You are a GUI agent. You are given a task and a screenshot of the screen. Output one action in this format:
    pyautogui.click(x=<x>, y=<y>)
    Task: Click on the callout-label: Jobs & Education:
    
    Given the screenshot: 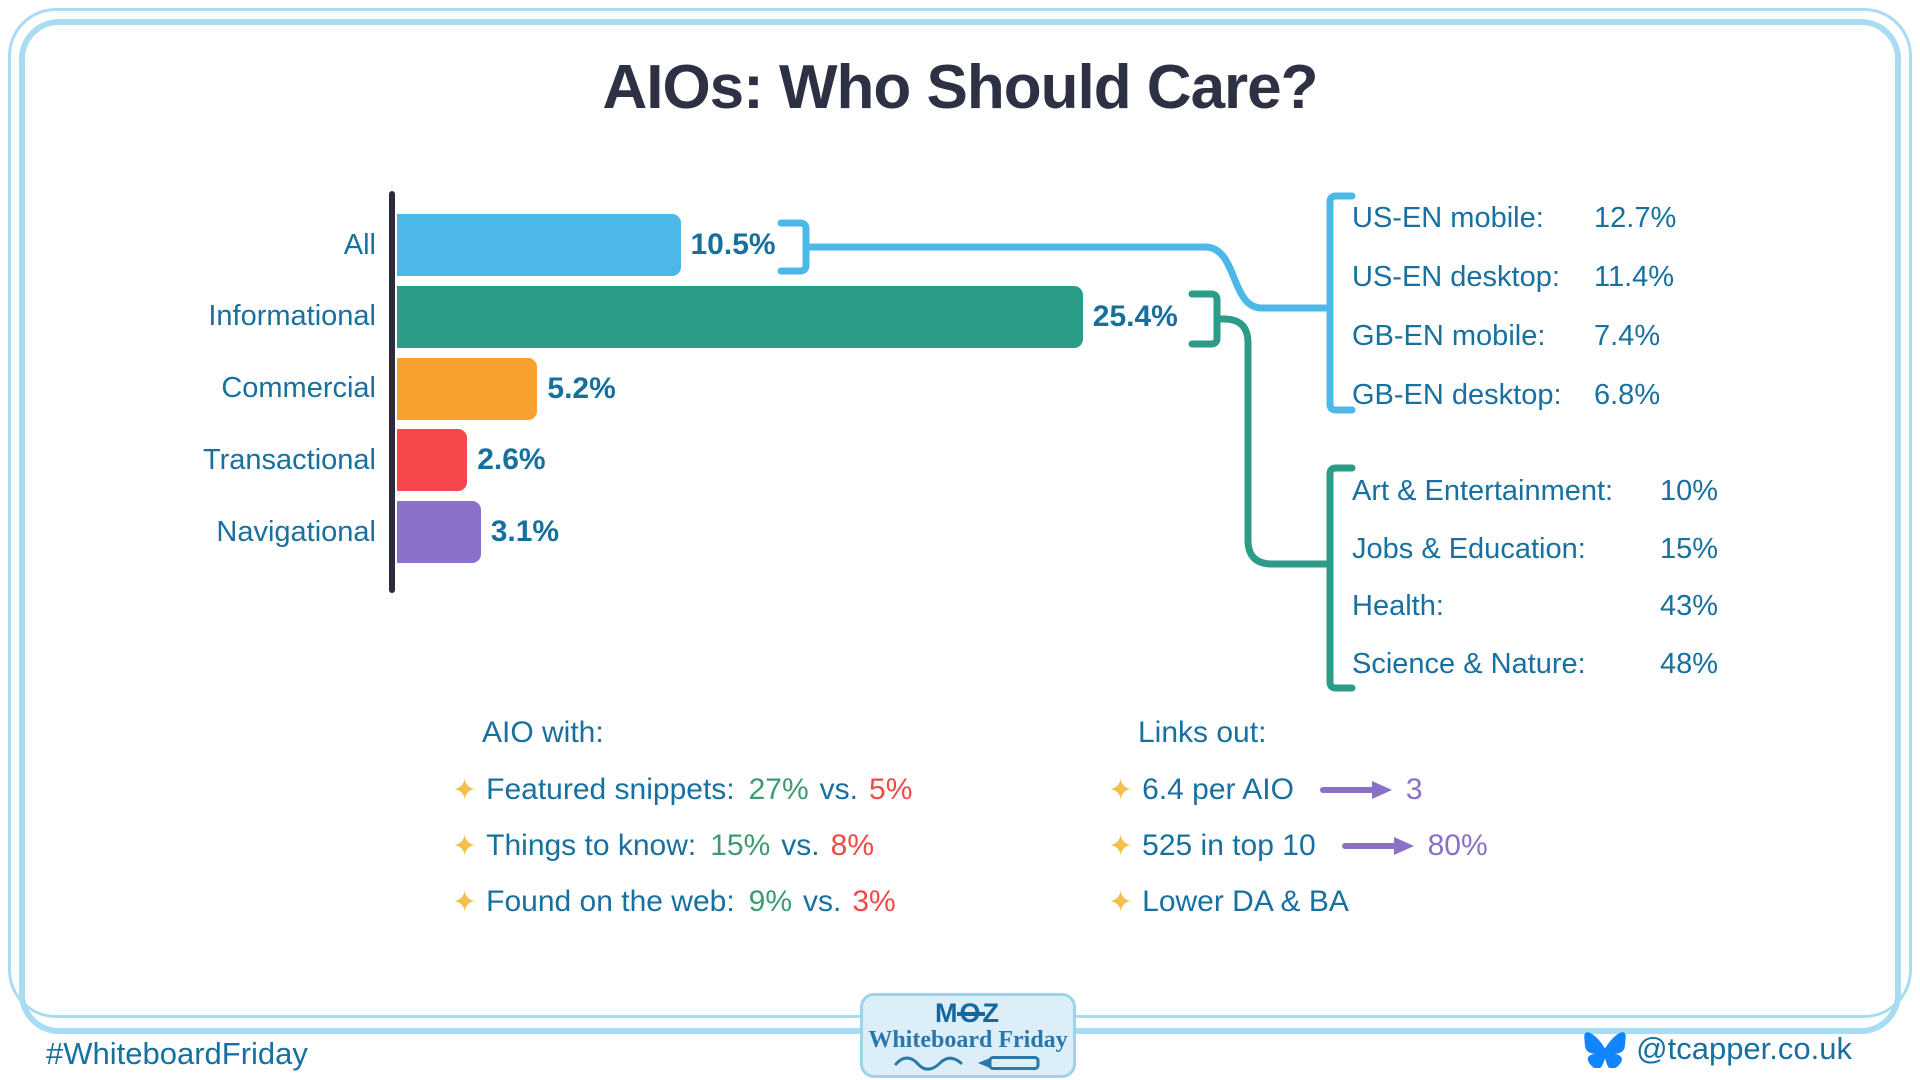 What is the action you would take?
    pyautogui.click(x=1469, y=548)
    